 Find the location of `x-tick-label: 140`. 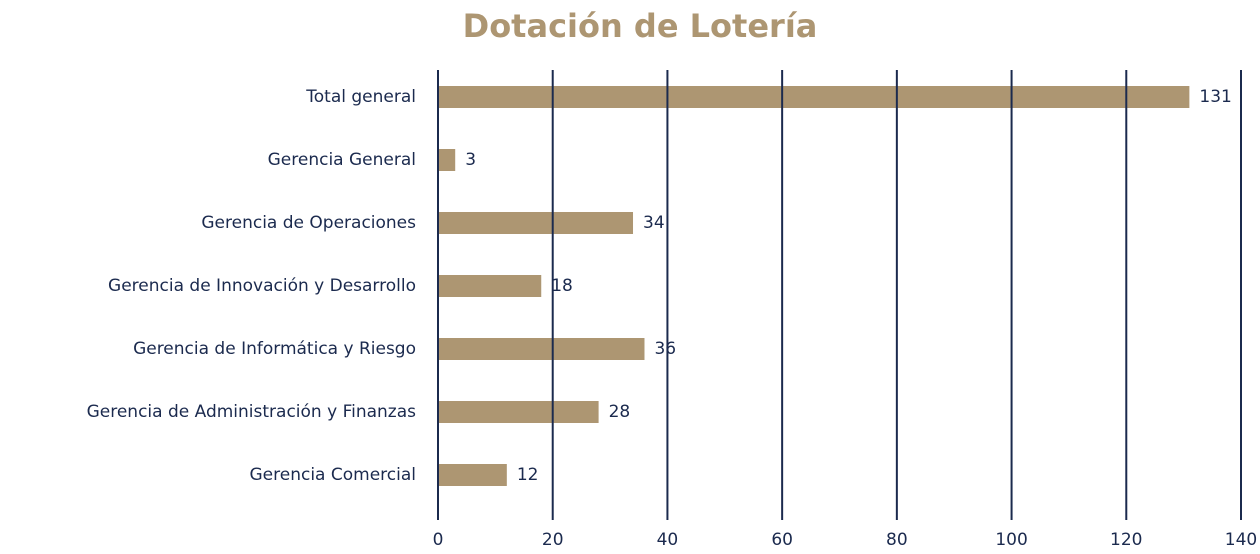

x-tick-label: 140 is located at coordinates (1241, 540).